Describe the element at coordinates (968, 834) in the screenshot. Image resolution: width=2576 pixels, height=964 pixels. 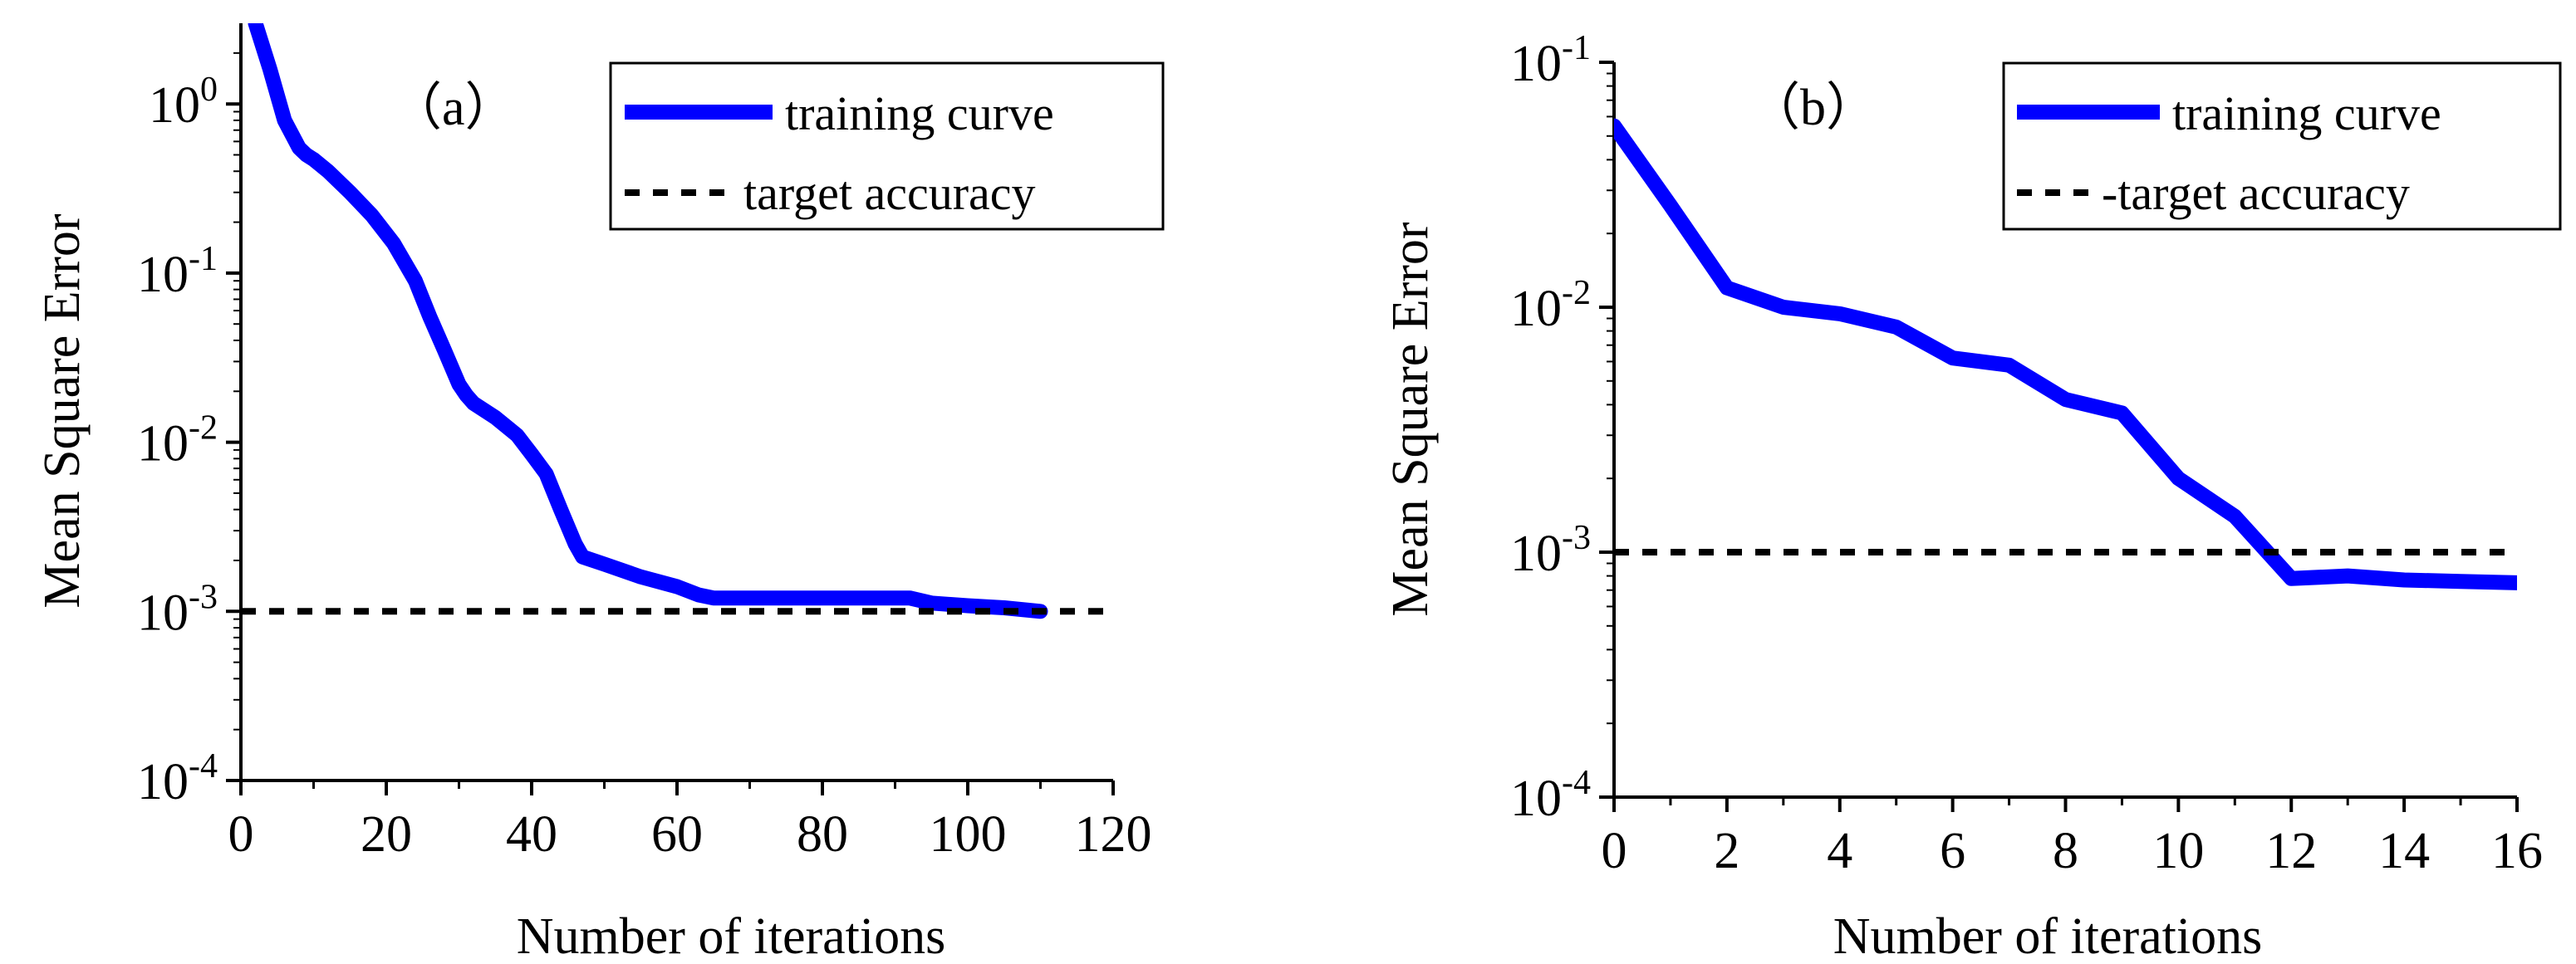
I see `panel-a-xtick-label: 100` at that location.